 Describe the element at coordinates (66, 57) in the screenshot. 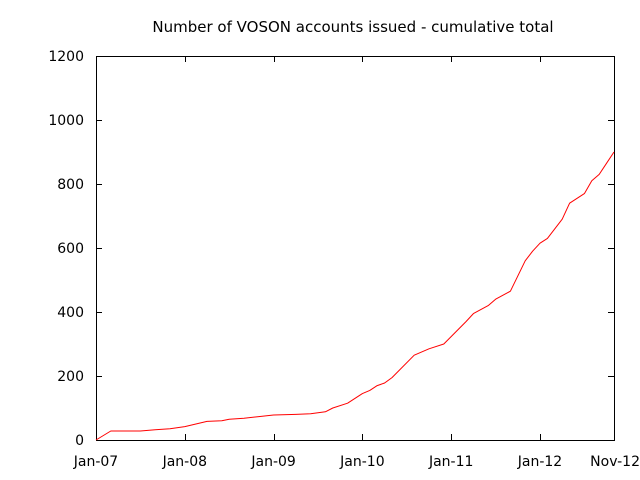

I see `y-tick-label: 1200` at that location.